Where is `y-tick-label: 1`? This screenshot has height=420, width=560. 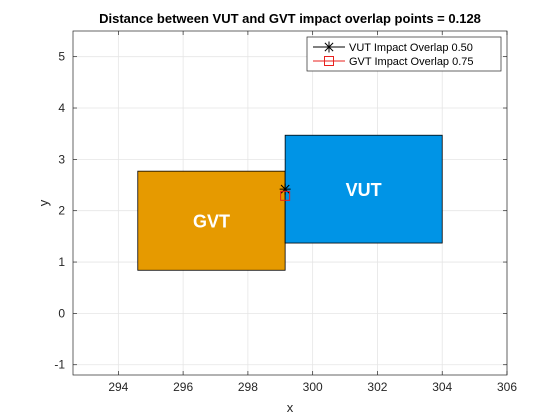 y-tick-label: 1 is located at coordinates (61, 262).